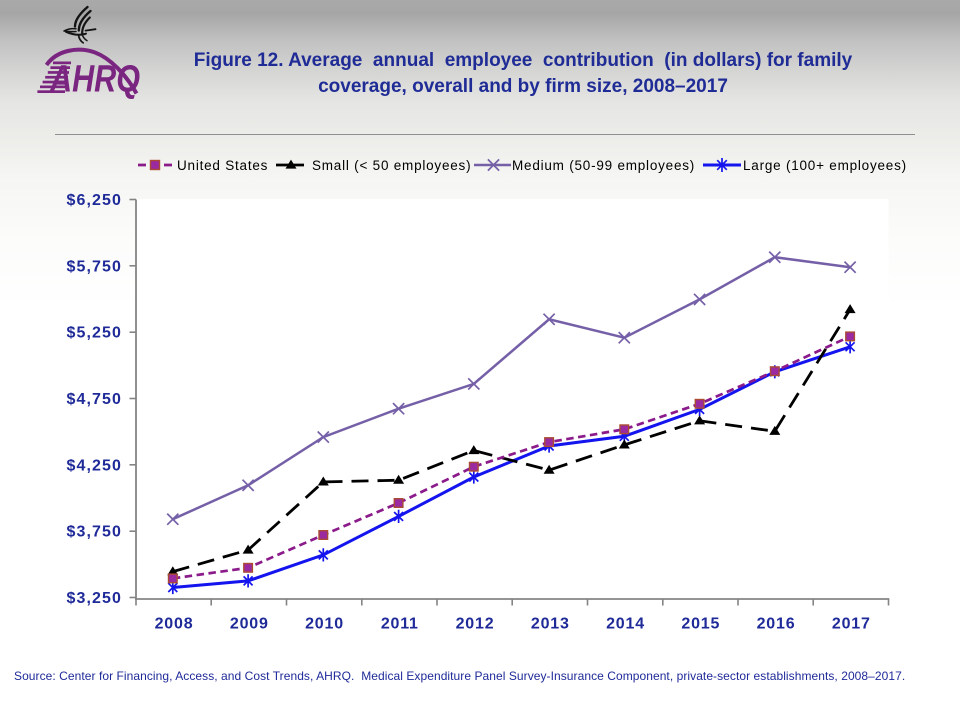 This screenshot has height=720, width=960. Describe the element at coordinates (94, 80) in the screenshot. I see `svg-text: AHRQ` at that location.